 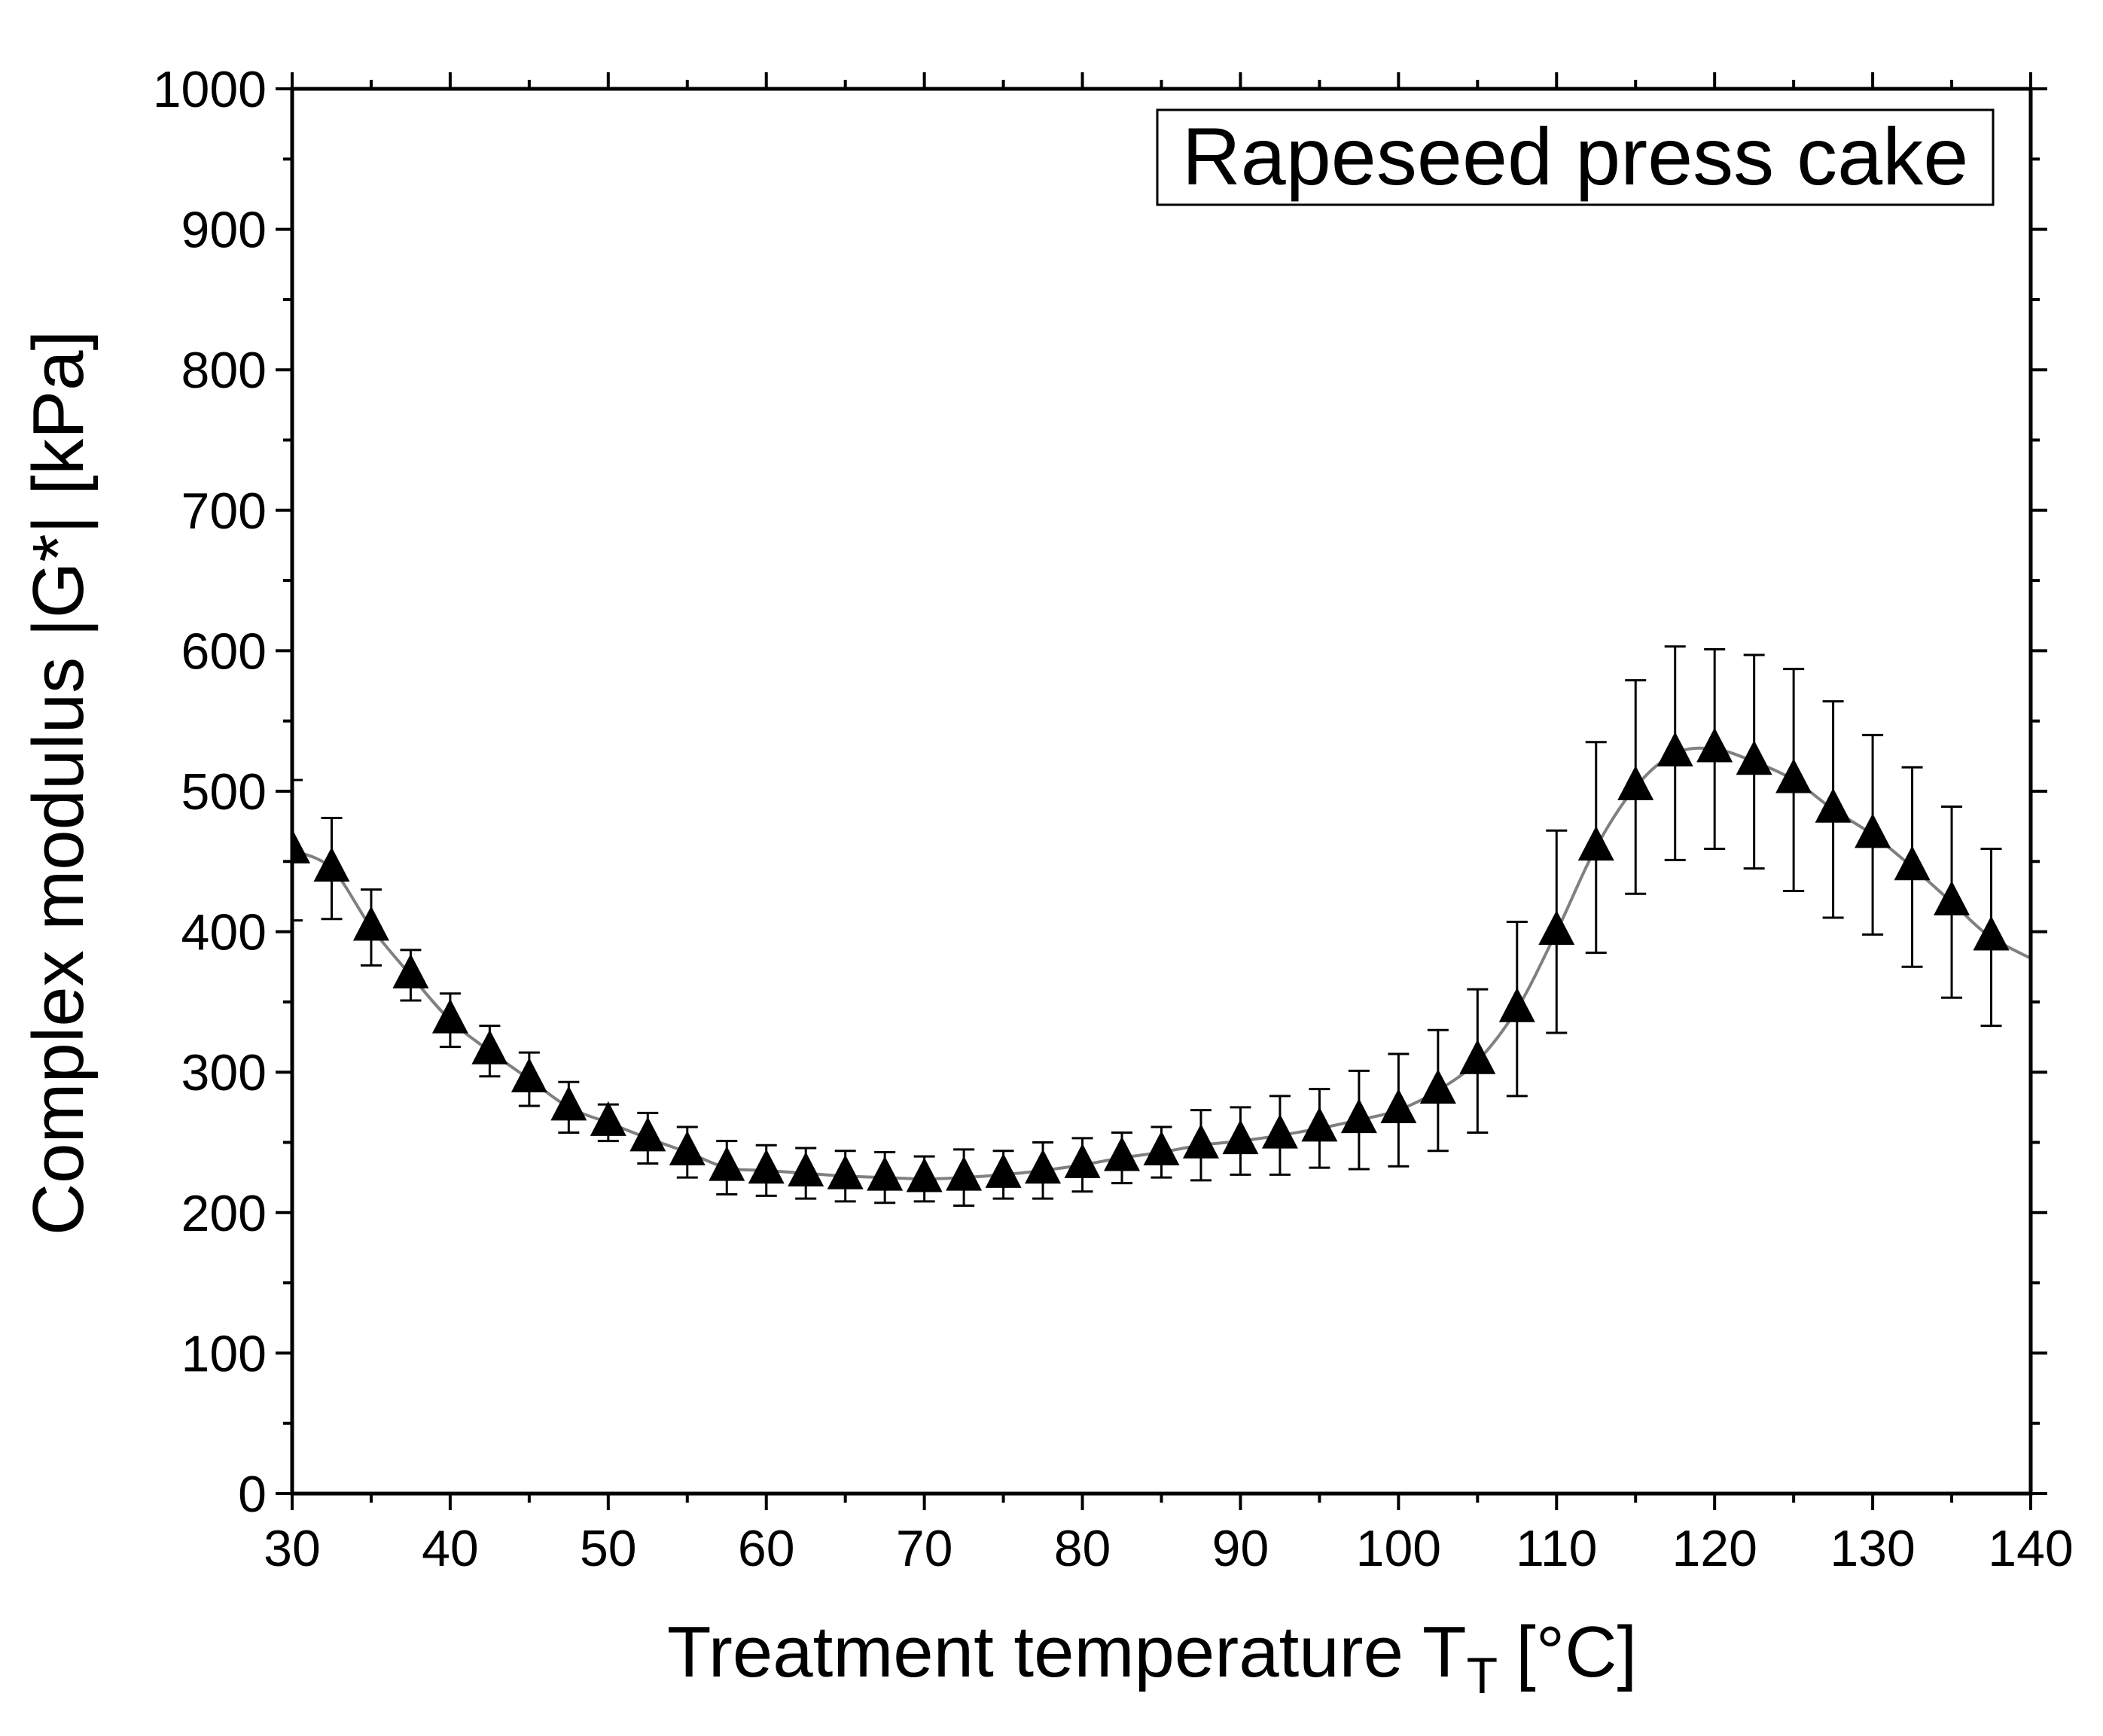 I want to click on x-tick-label: 140, so click(x=2030, y=1548).